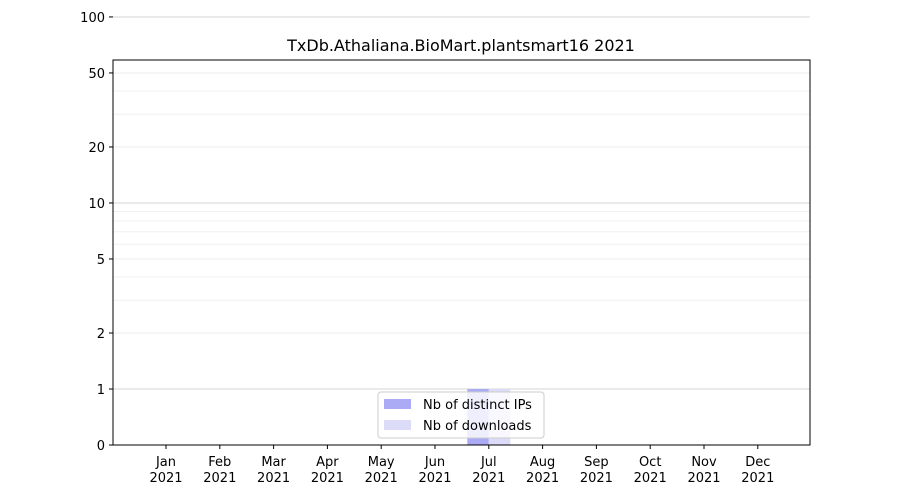  What do you see at coordinates (488, 462) in the screenshot?
I see `x-tick-label: Jul` at bounding box center [488, 462].